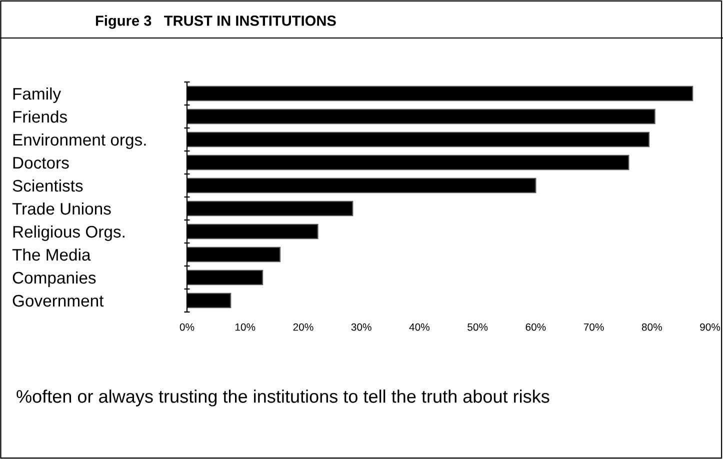 The image size is (723, 459). What do you see at coordinates (79, 141) in the screenshot?
I see `y-tick-label: Environment orgs.` at bounding box center [79, 141].